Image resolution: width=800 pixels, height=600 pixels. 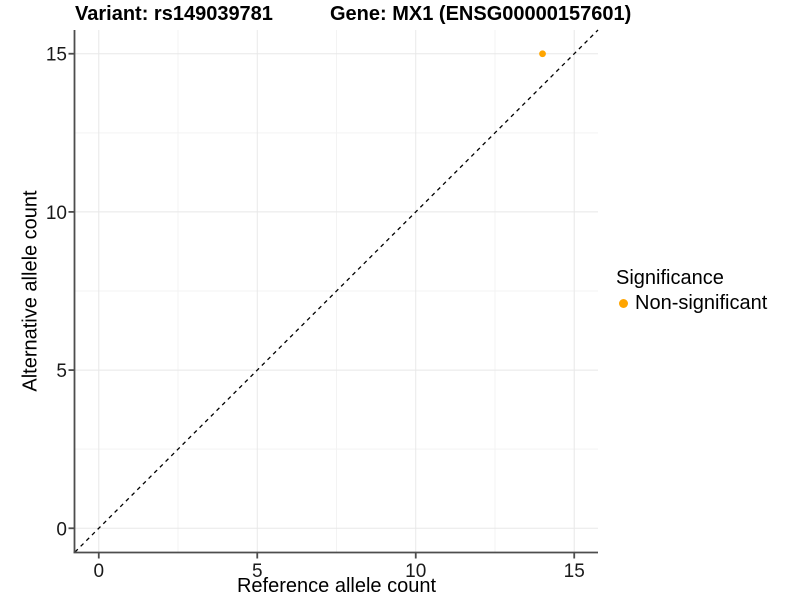 I want to click on x-tick-label: 5, so click(x=257, y=571).